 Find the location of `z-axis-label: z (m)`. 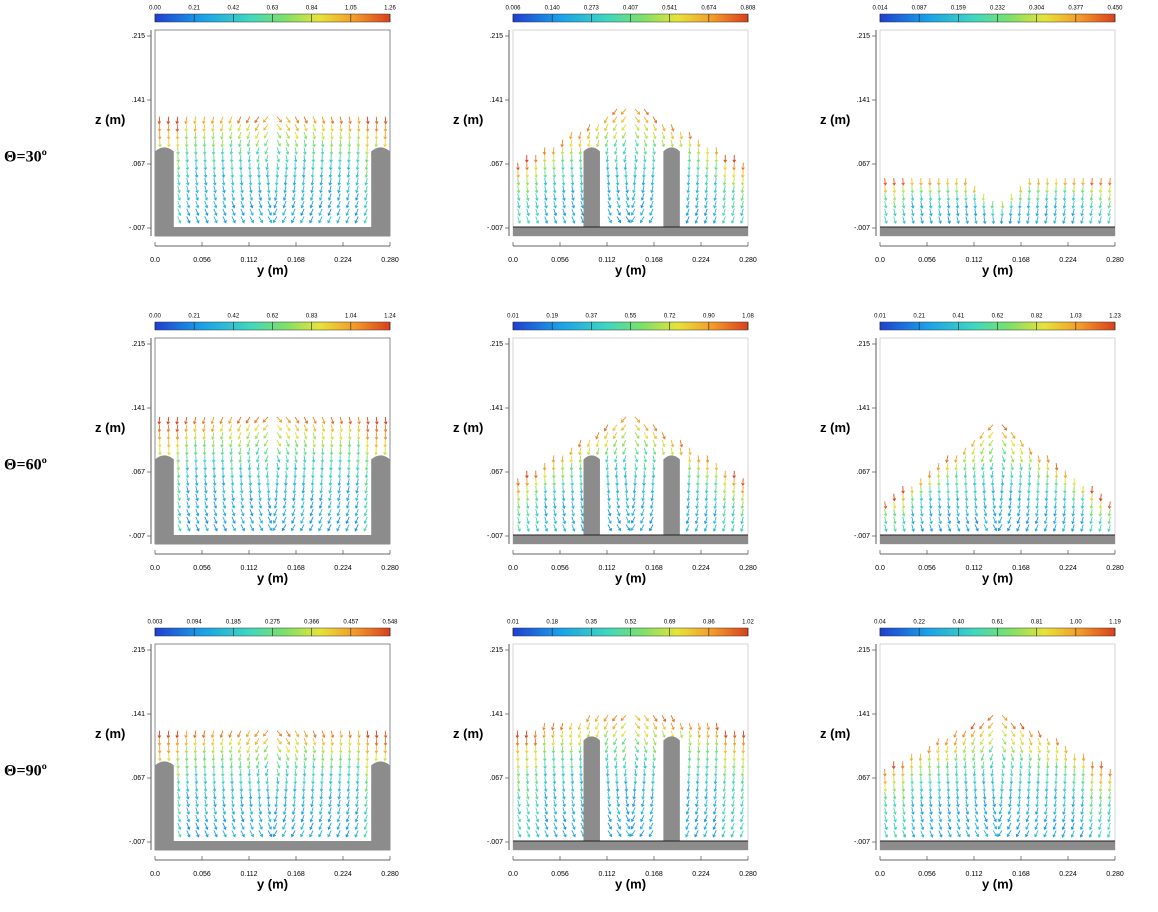

z-axis-label: z (m) is located at coordinates (468, 427).